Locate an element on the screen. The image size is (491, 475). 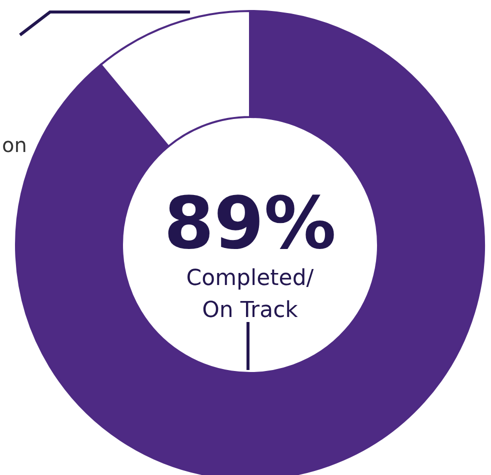
slice-label: Completed/ On Track is located at coordinates (250, 294).